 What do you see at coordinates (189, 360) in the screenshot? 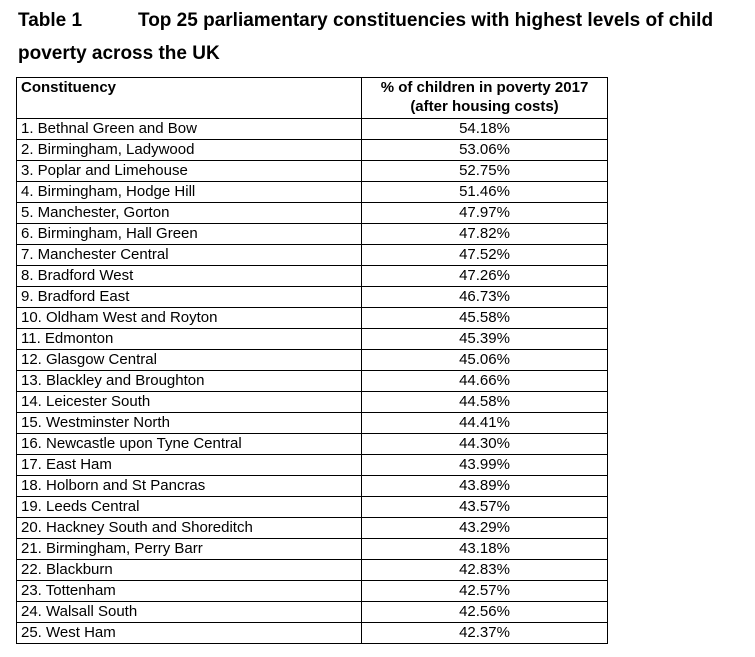
I see `constituency-cell: 12. Glasgow Central` at bounding box center [189, 360].